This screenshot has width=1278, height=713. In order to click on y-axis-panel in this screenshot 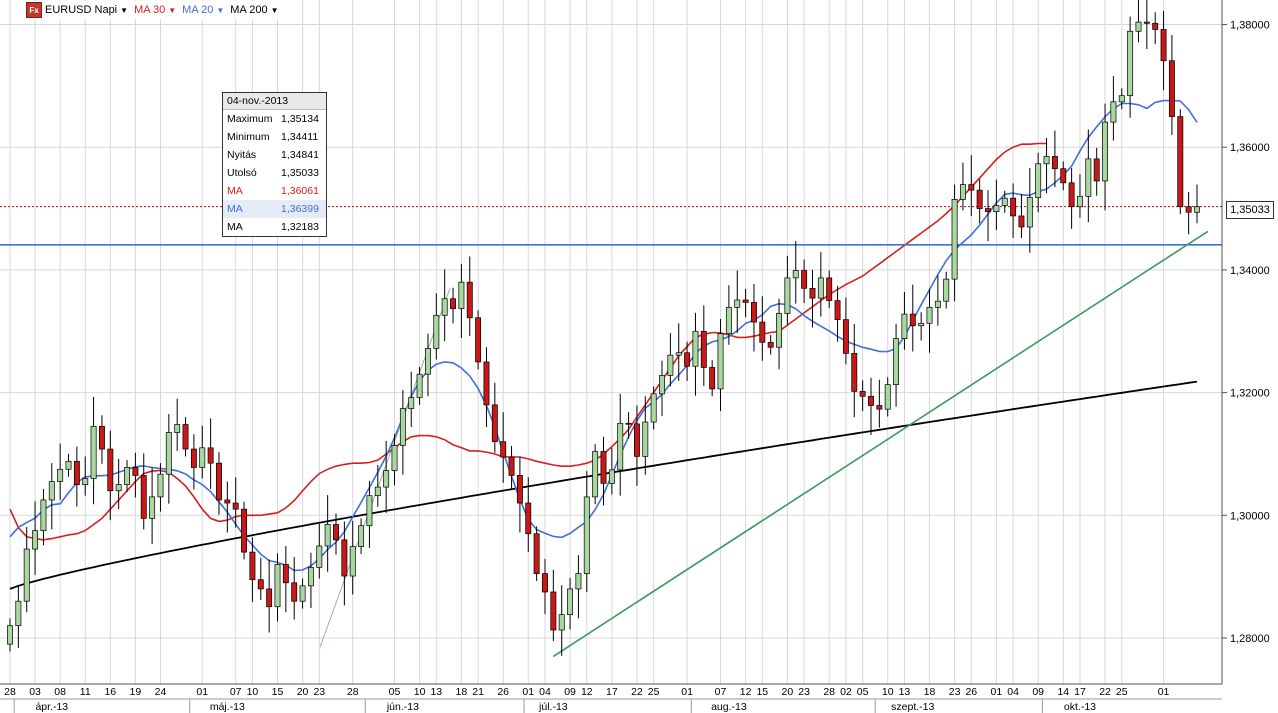, I will do `click(1250, 356)`.